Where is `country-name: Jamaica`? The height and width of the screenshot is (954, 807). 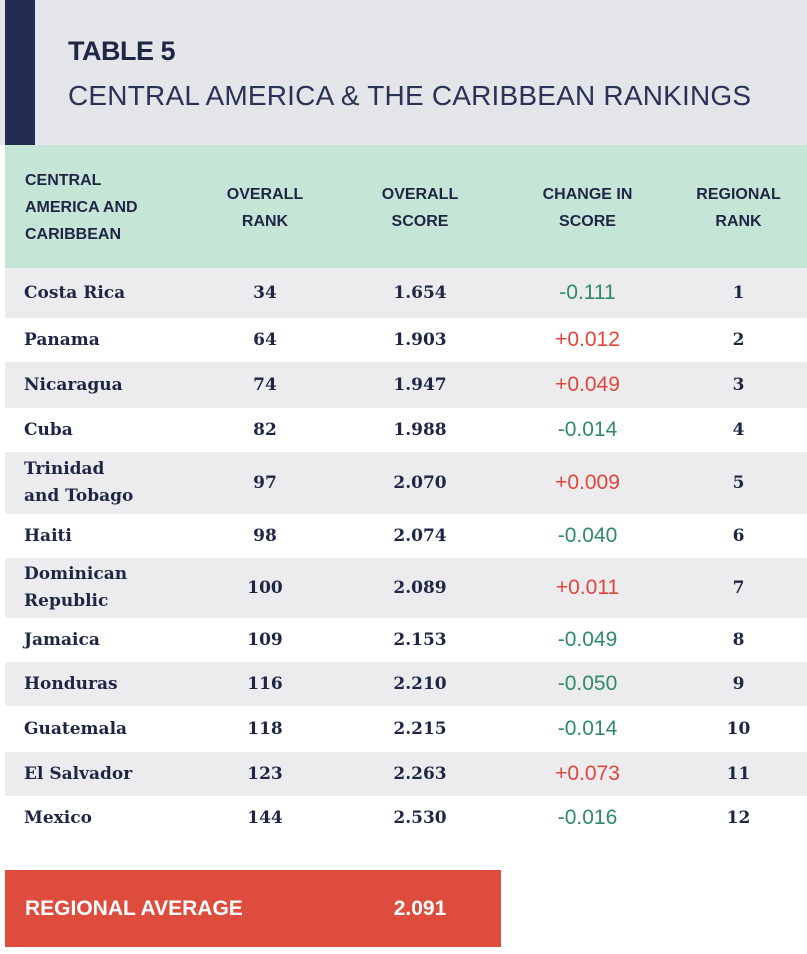 country-name: Jamaica is located at coordinates (62, 639).